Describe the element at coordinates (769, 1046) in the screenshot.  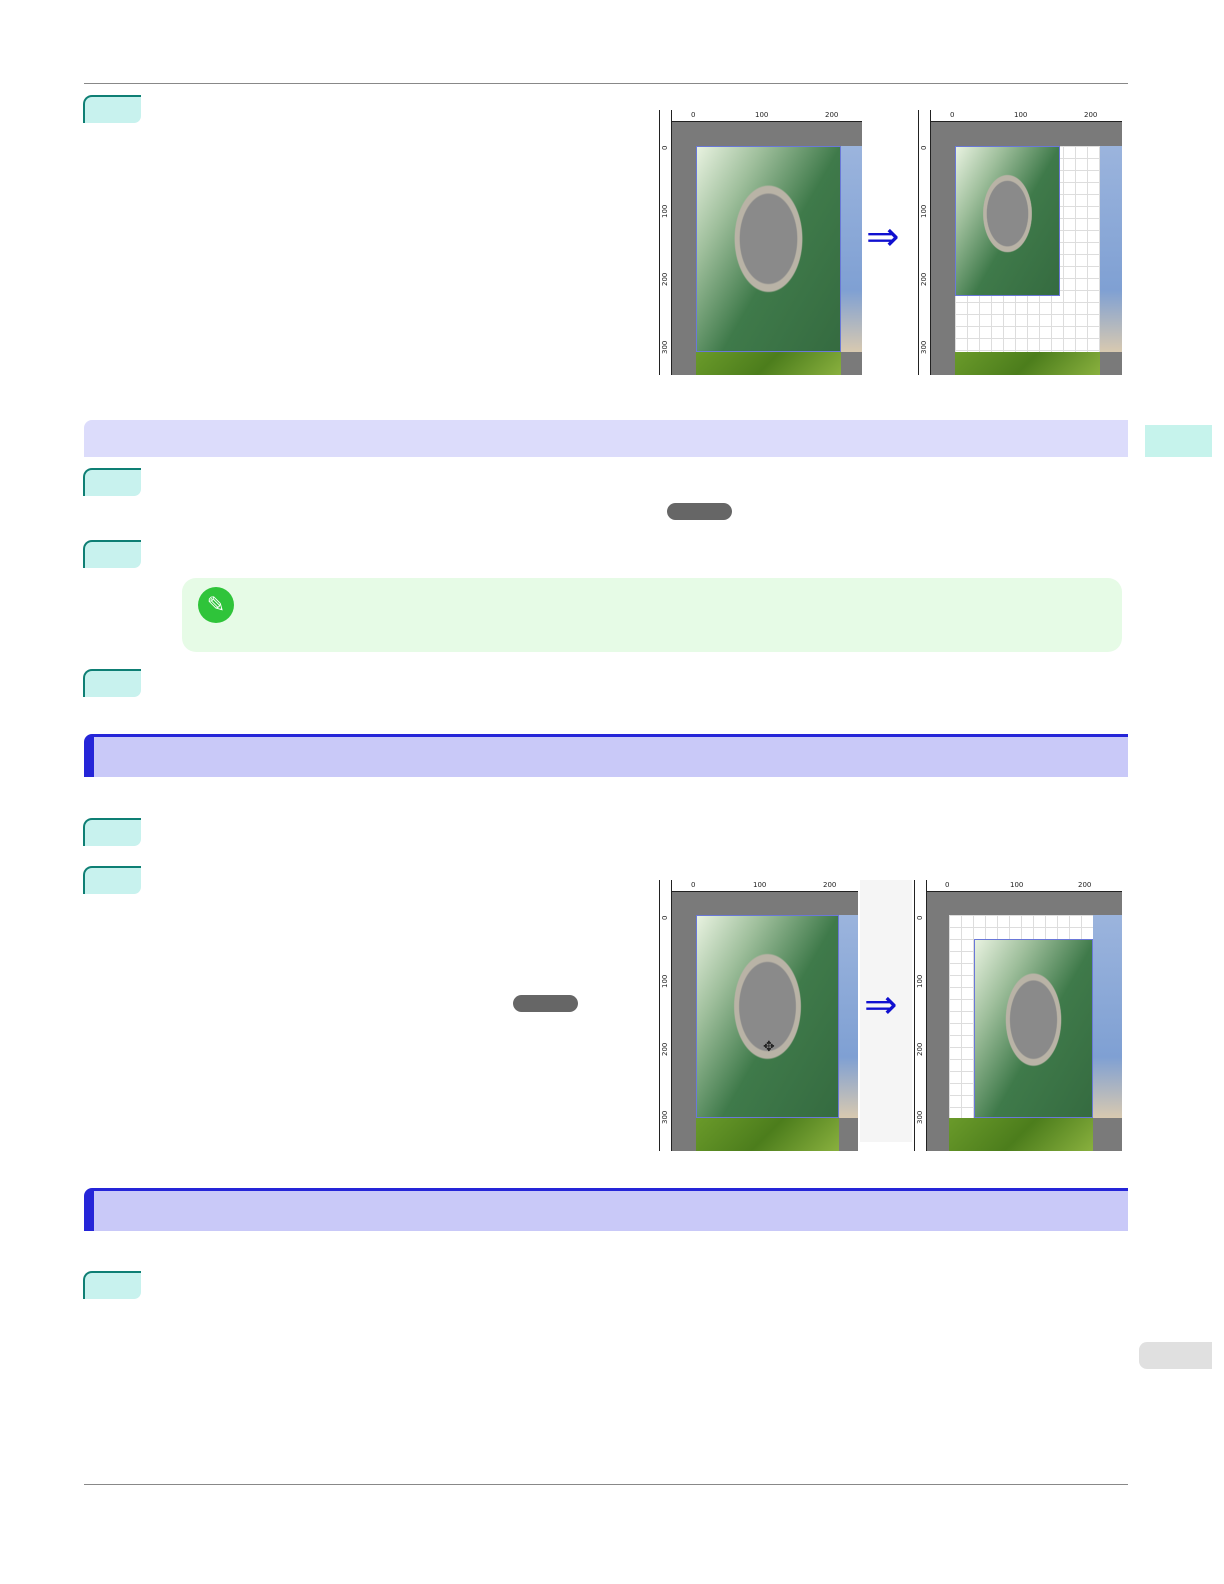
I see `move-cursor-icon: ✥` at that location.